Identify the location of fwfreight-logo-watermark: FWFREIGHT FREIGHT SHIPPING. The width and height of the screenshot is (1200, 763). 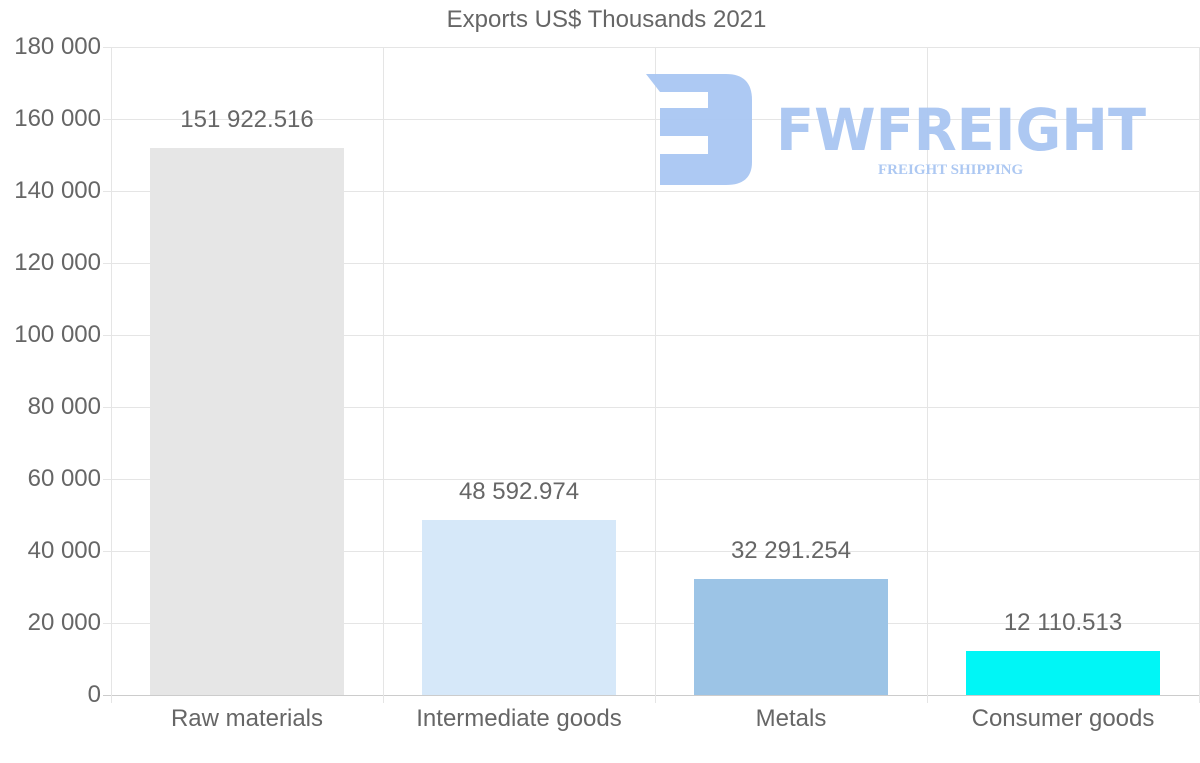
(896, 129).